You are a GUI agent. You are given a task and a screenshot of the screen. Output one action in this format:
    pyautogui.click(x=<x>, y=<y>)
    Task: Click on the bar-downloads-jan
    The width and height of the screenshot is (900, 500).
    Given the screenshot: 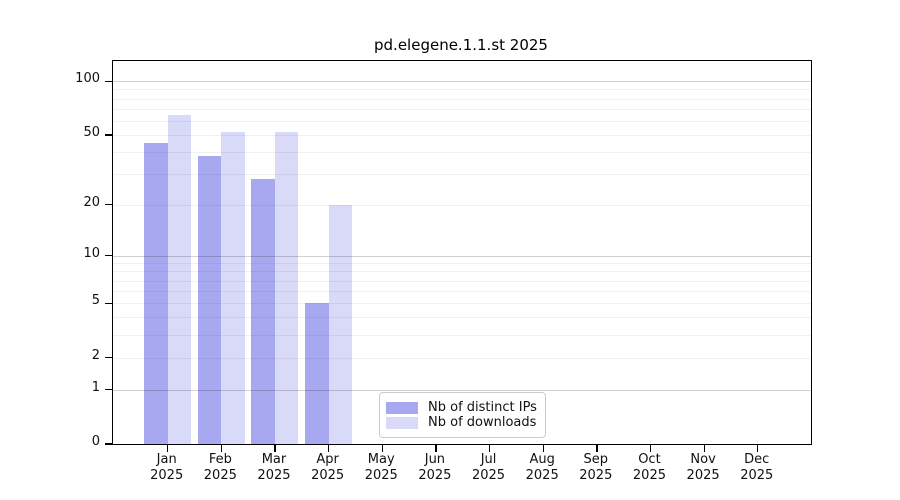 What is the action you would take?
    pyautogui.click(x=179, y=279)
    